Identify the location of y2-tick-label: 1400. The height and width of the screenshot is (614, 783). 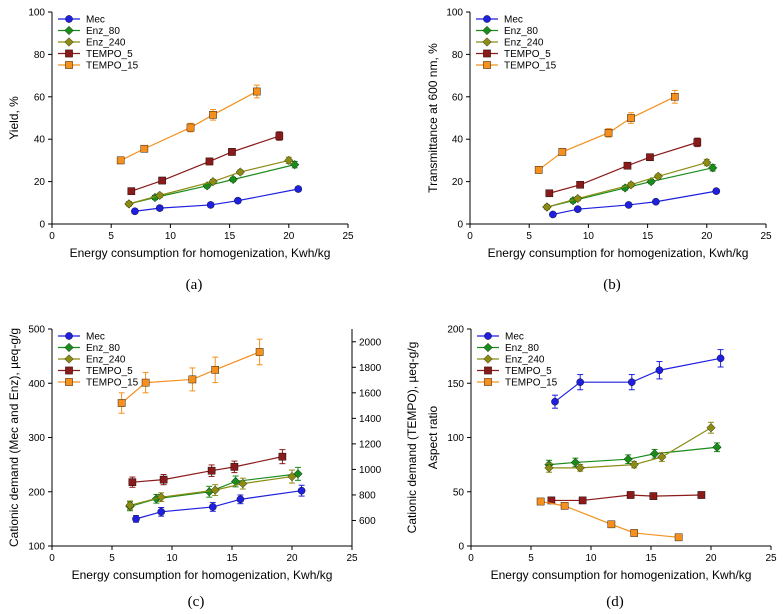
(370, 419).